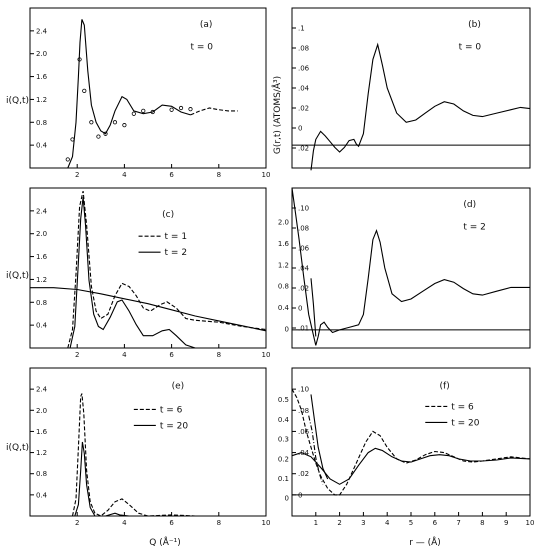 The image size is (540, 550). Describe the element at coordinates (445, 387) in the screenshot. I see `panel-label: (f)` at that location.